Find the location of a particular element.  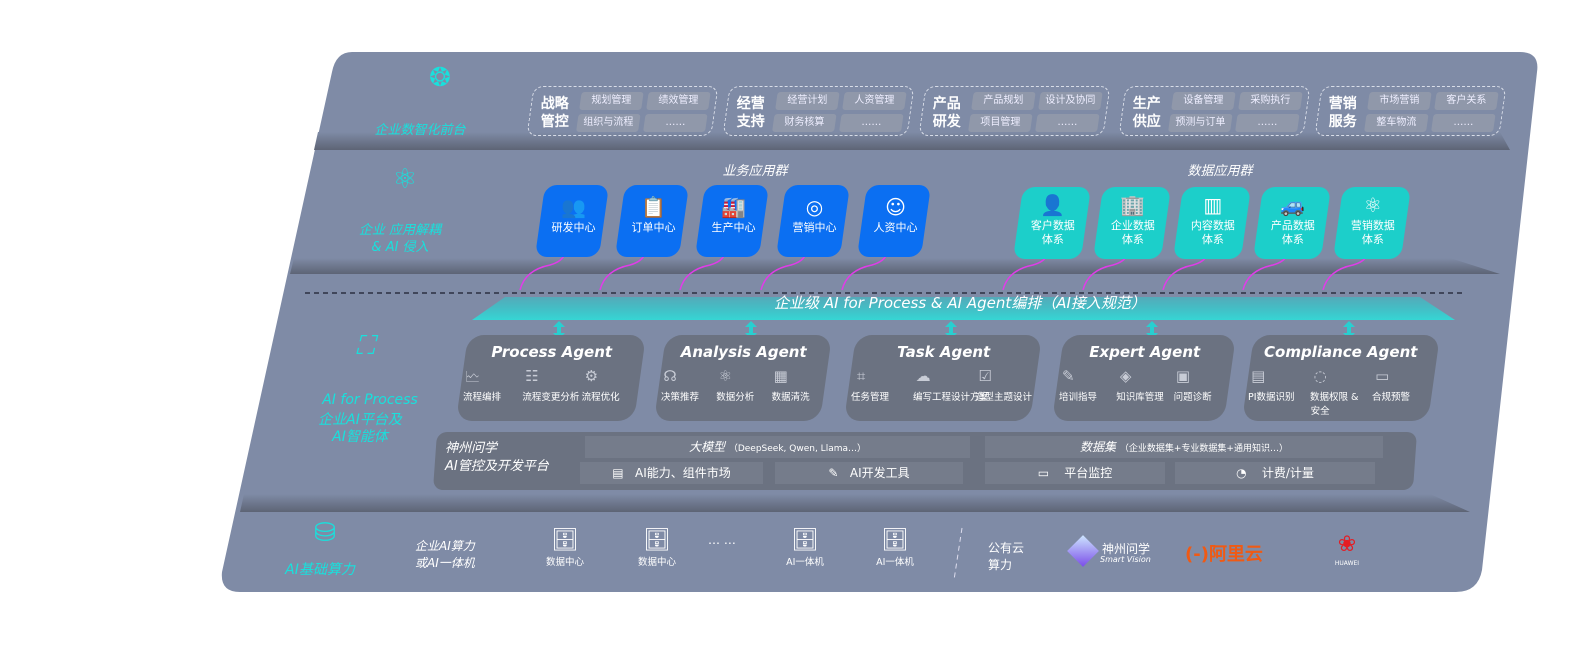

front-item: 组织与流程 is located at coordinates (608, 123).